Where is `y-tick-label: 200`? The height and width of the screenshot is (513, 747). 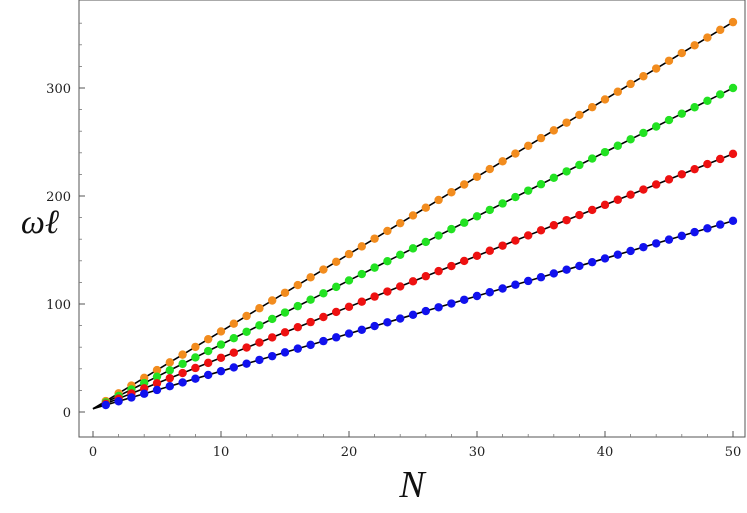
y-tick-label: 200 is located at coordinates (58, 197).